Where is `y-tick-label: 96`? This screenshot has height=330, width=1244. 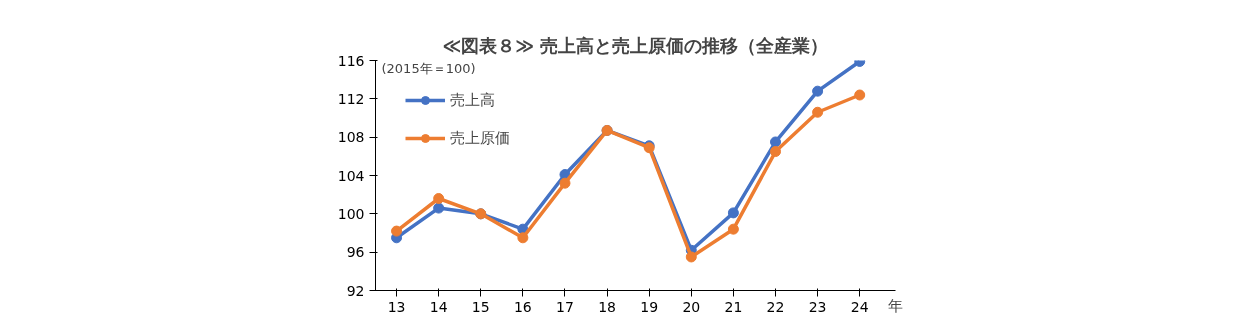
y-tick-label: 96 is located at coordinates (355, 252).